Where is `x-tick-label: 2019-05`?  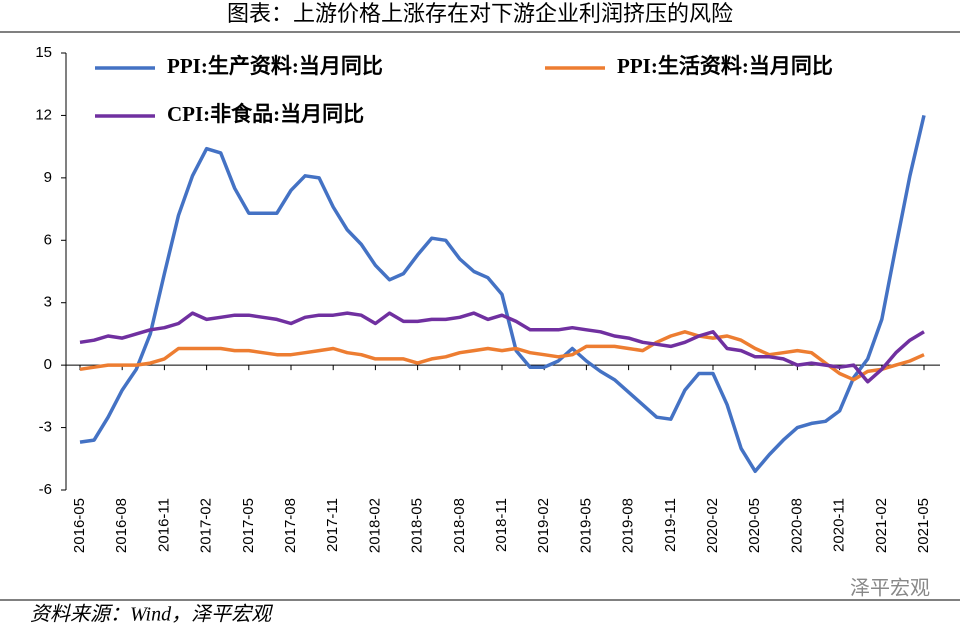
x-tick-label: 2019-05 is located at coordinates (585, 525).